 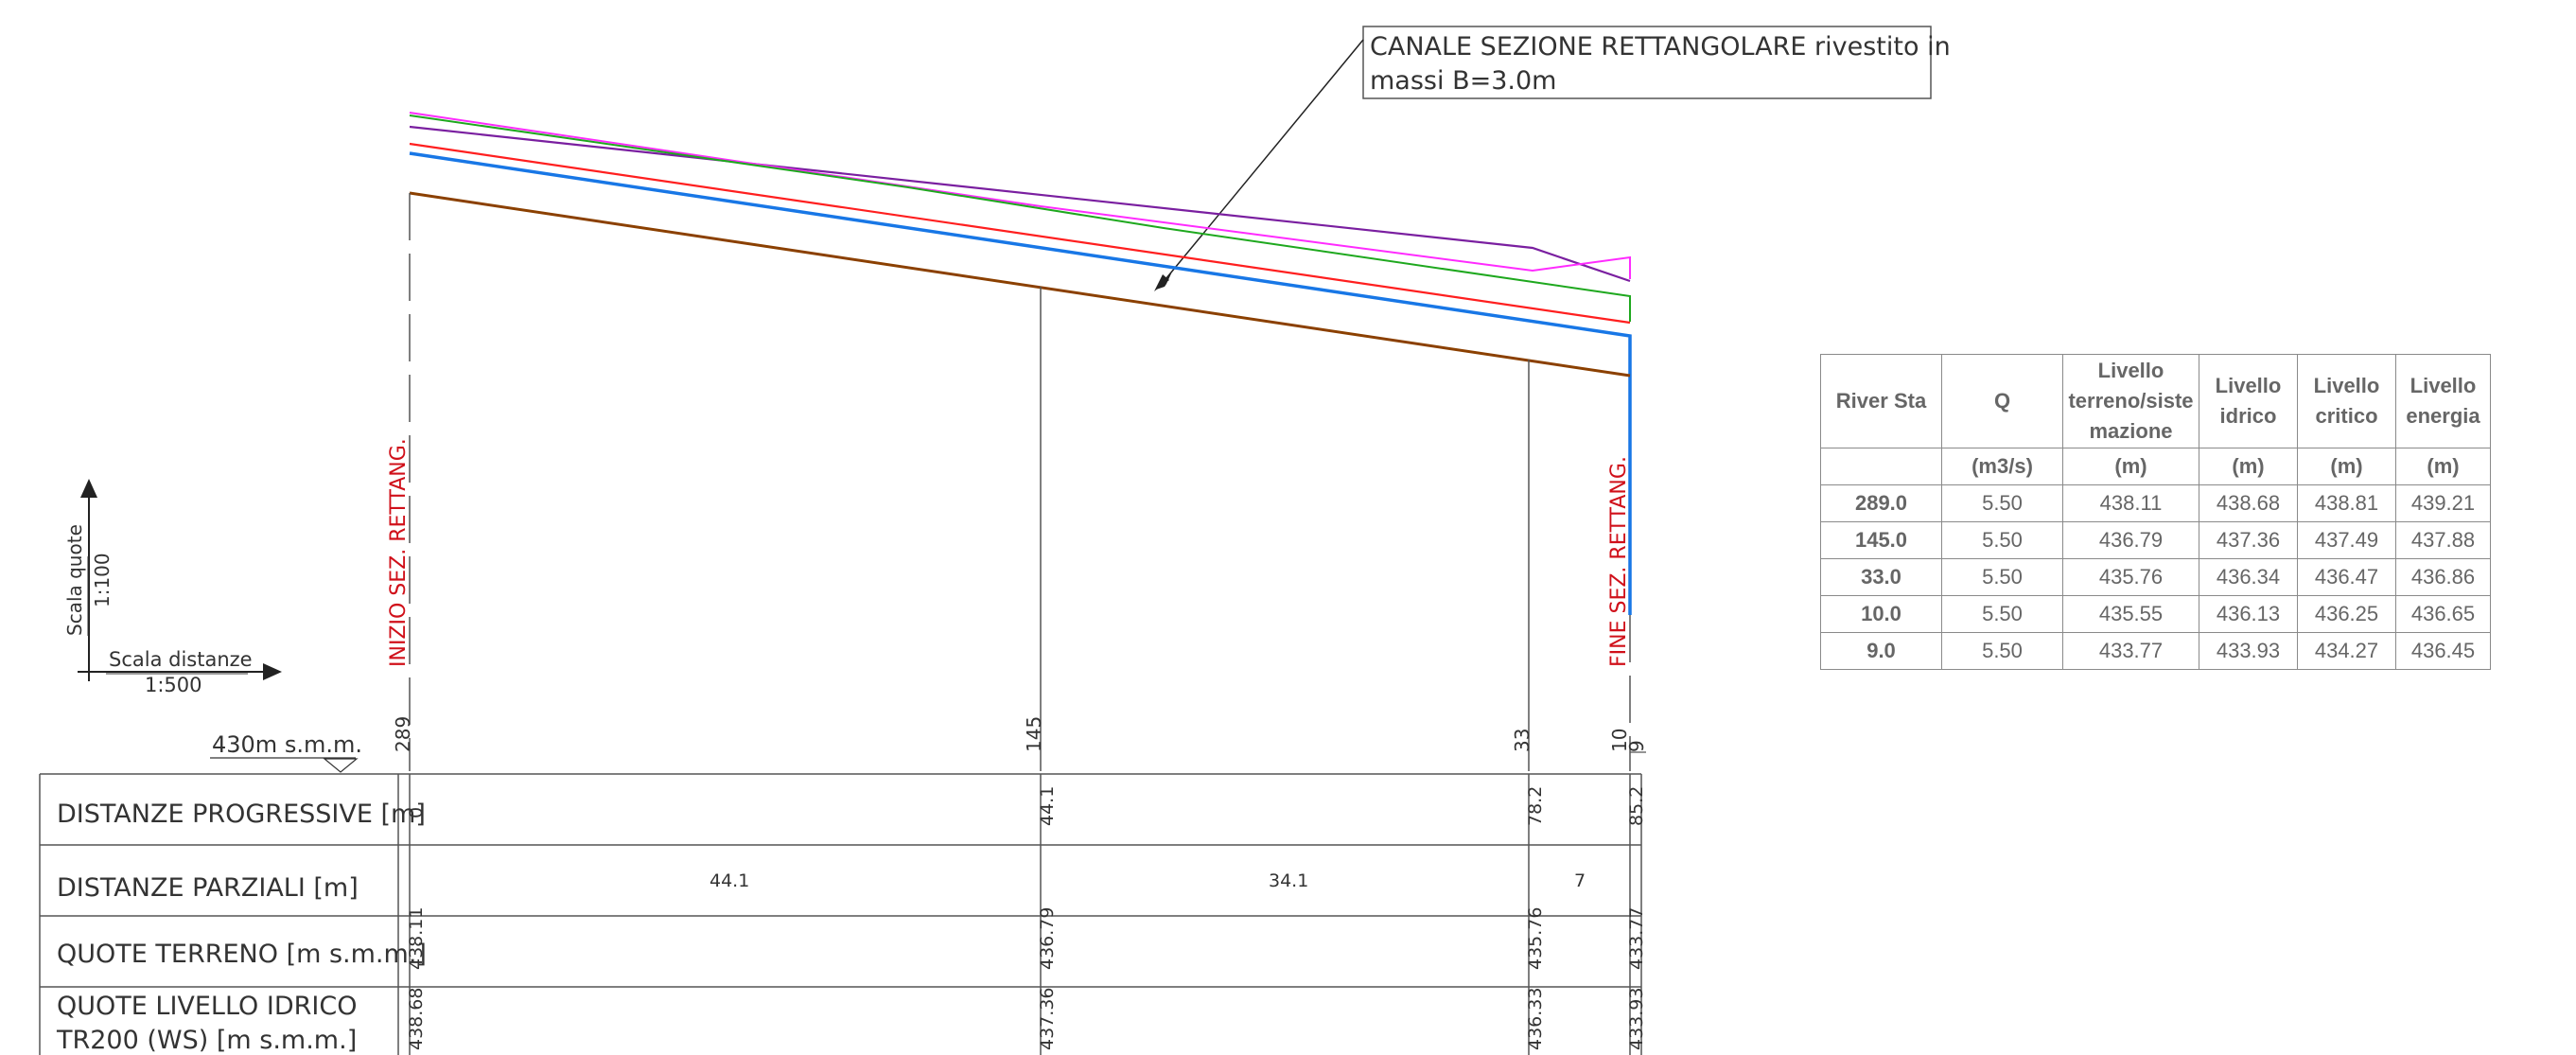 I want to click on callout-text-line1: CANALE SEZIONE RETTANGOLARE rivestito in, so click(x=1661, y=47).